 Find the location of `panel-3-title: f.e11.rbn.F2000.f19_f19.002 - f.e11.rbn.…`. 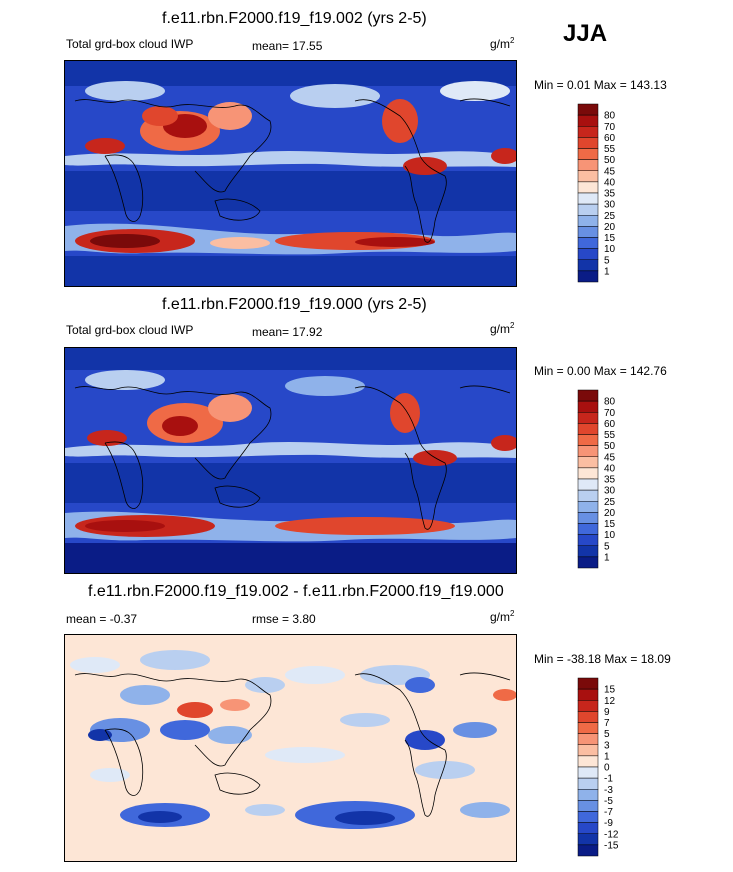

panel-3-title: f.e11.rbn.F2000.f19_f19.002 - f.e11.rbn.… is located at coordinates (296, 591).